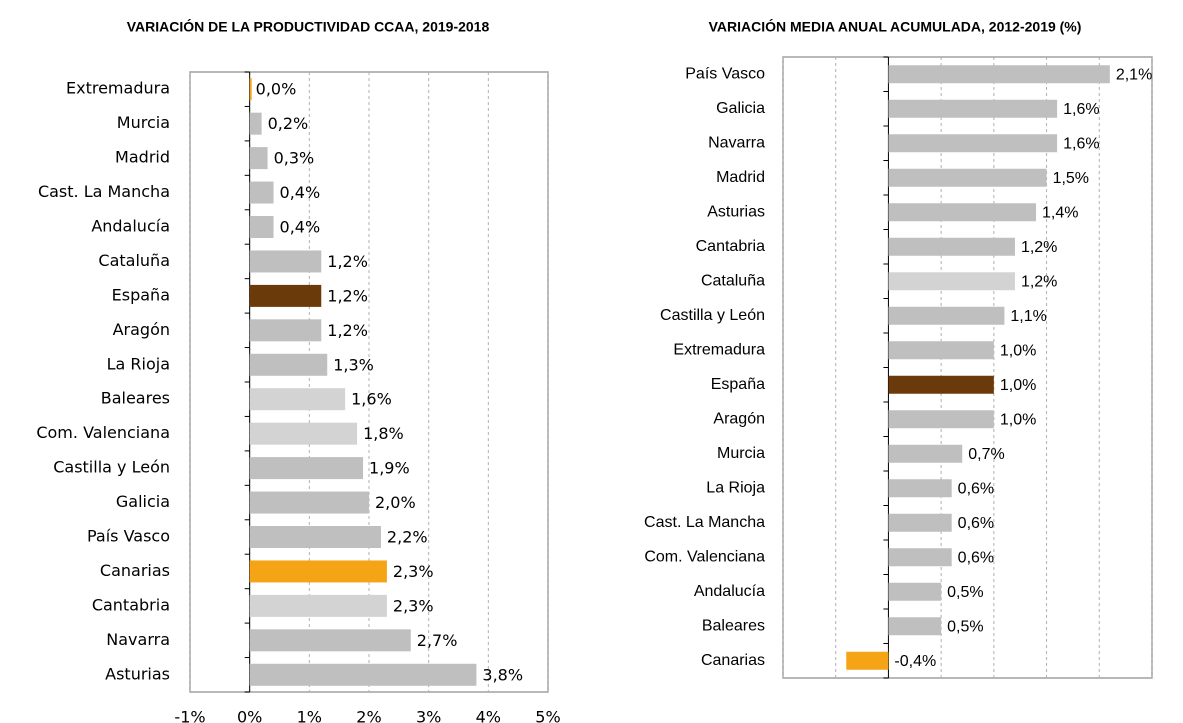 This screenshot has height=723, width=1183. I want to click on value-label: -0,4%, so click(915, 661).